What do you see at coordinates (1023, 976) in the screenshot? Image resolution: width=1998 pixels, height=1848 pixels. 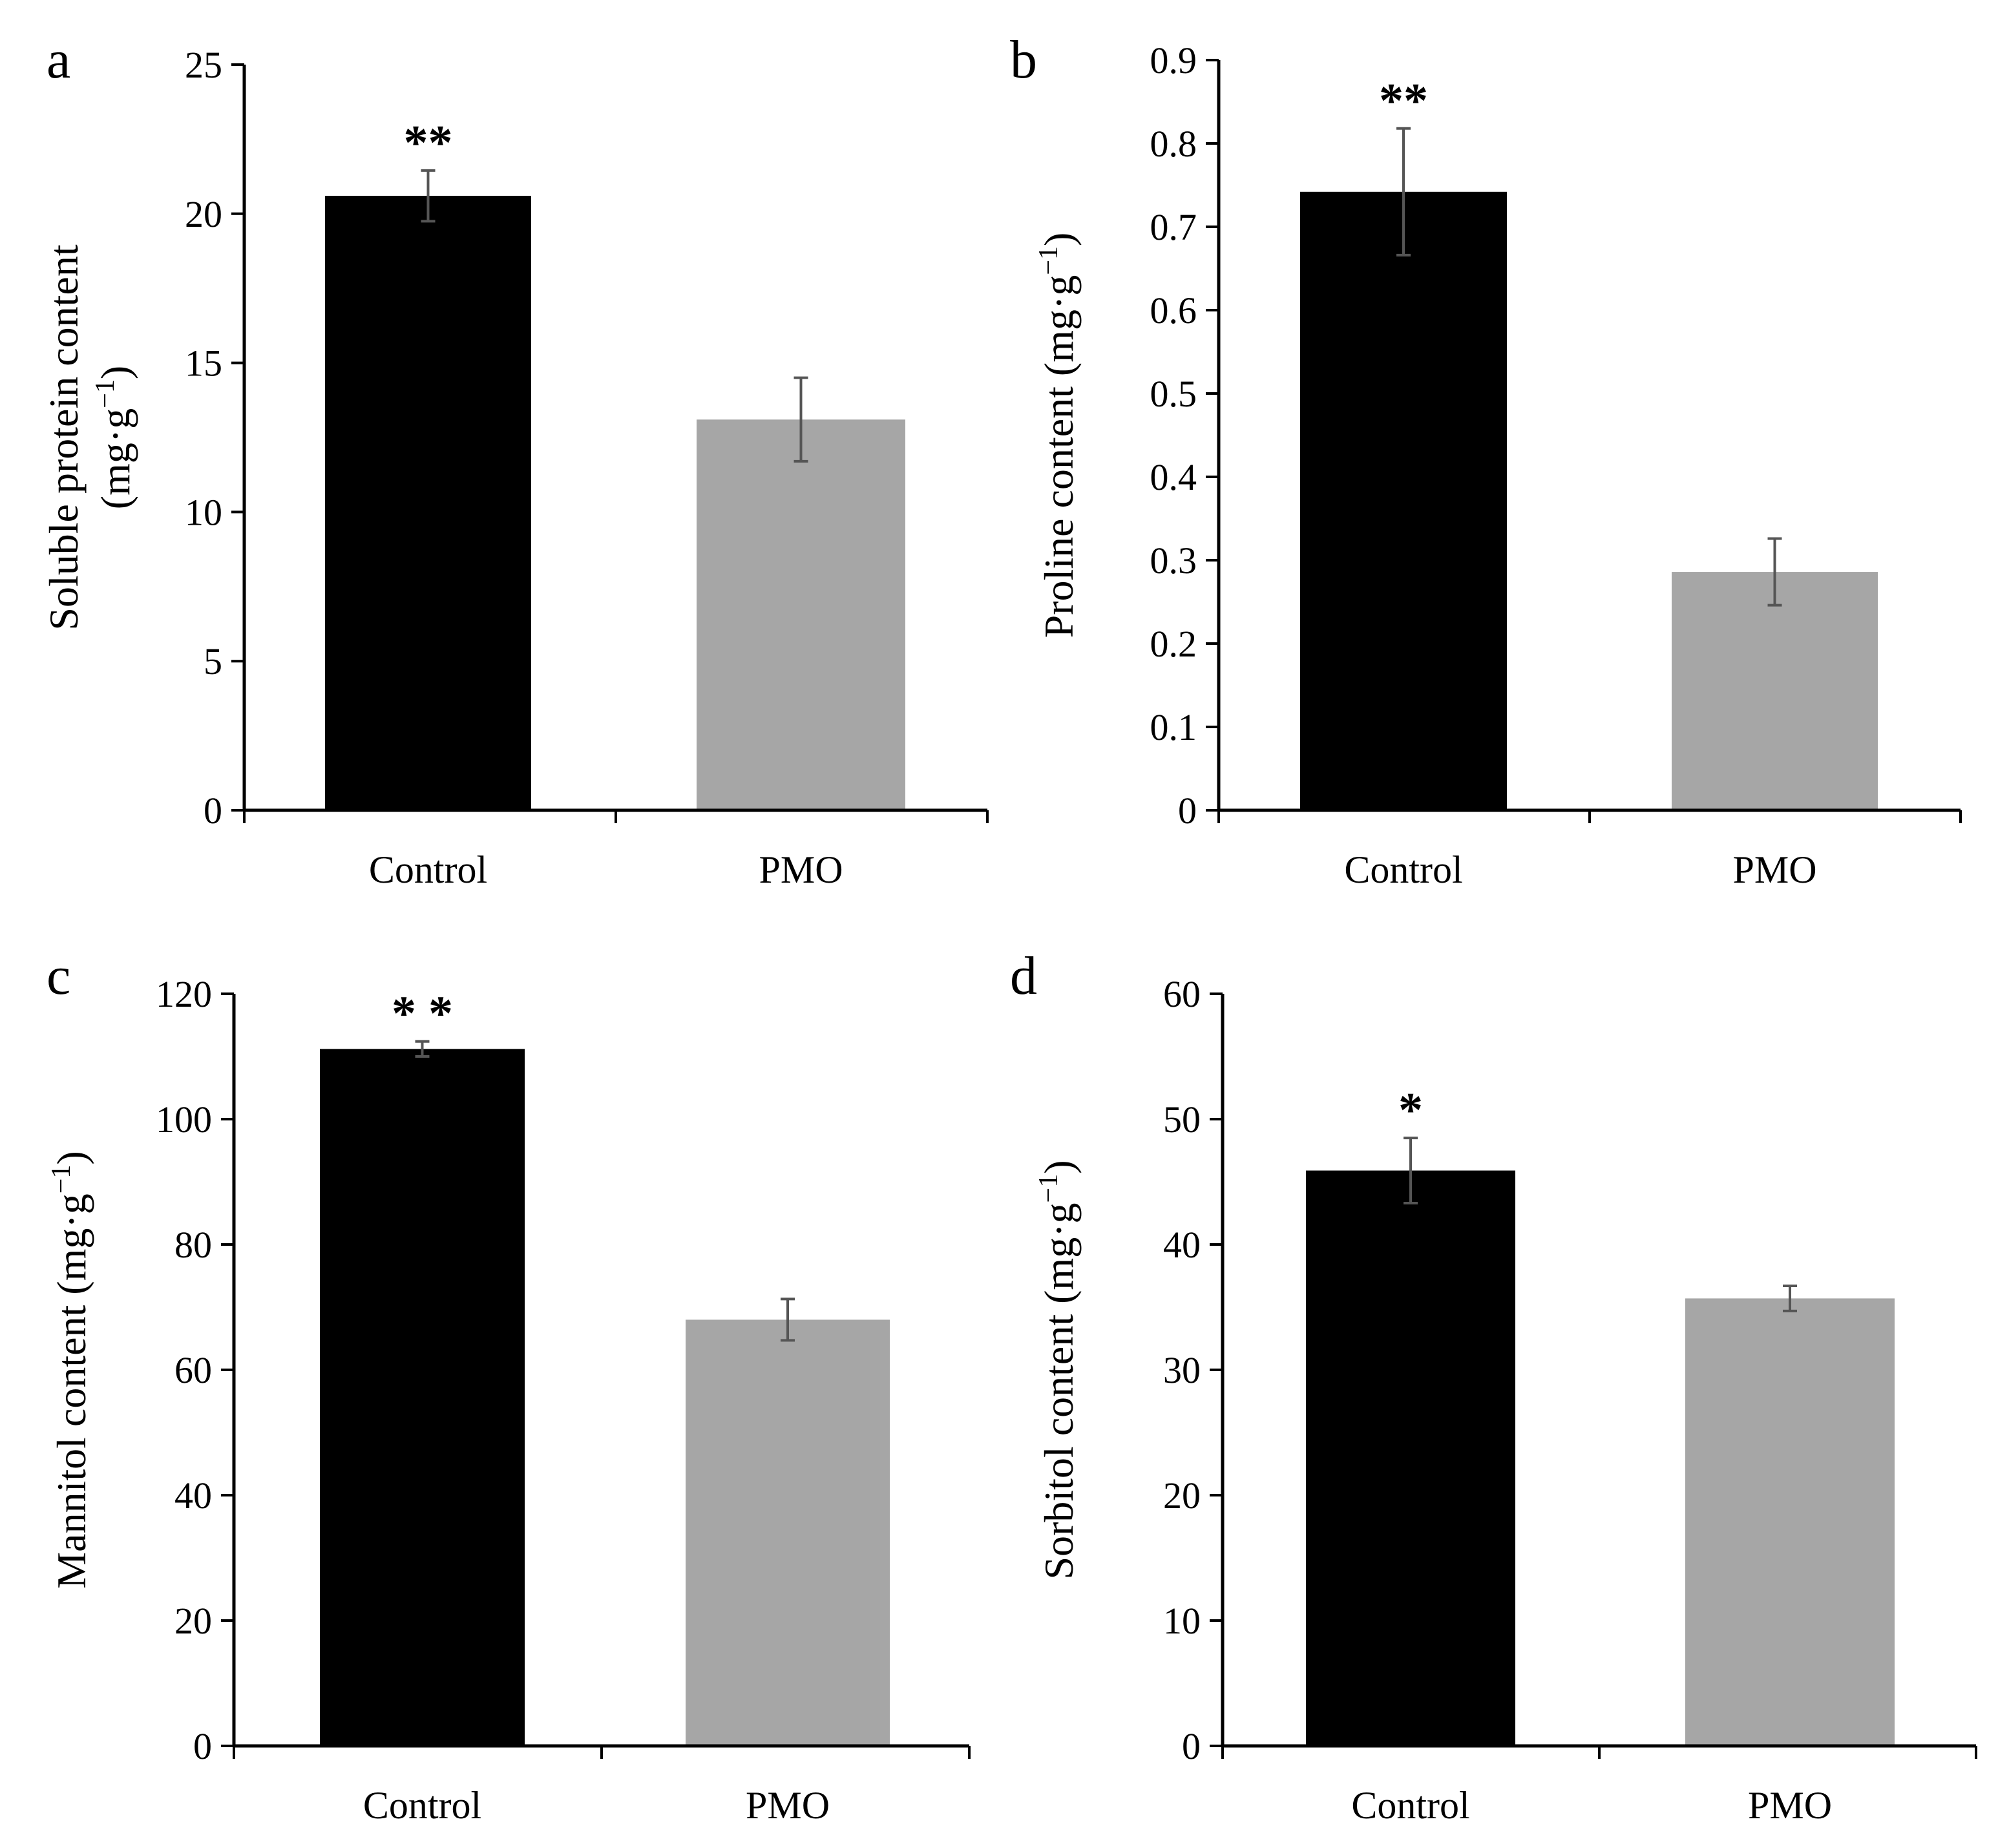 I see `panel-letter: d` at bounding box center [1023, 976].